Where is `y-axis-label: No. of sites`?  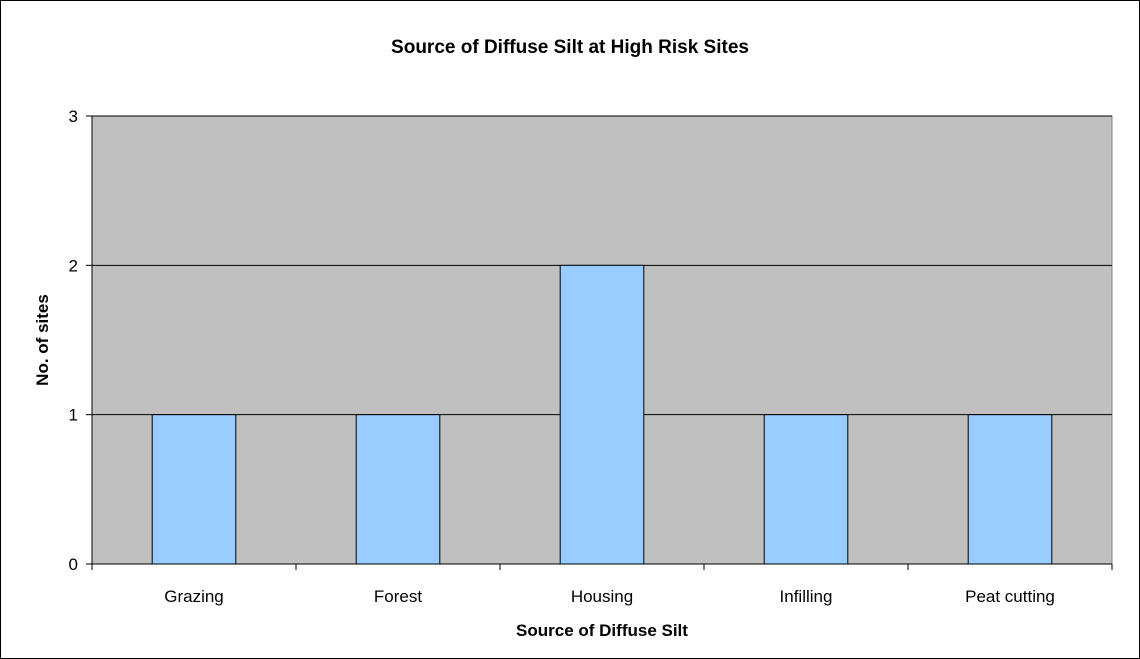
y-axis-label: No. of sites is located at coordinates (42, 340).